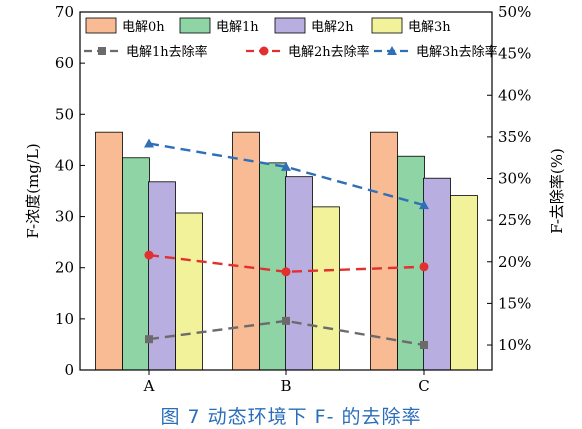 This screenshot has height=429, width=582. Describe the element at coordinates (167, 52) in the screenshot. I see `legend-line-label-0: 电解1h去除率` at that location.